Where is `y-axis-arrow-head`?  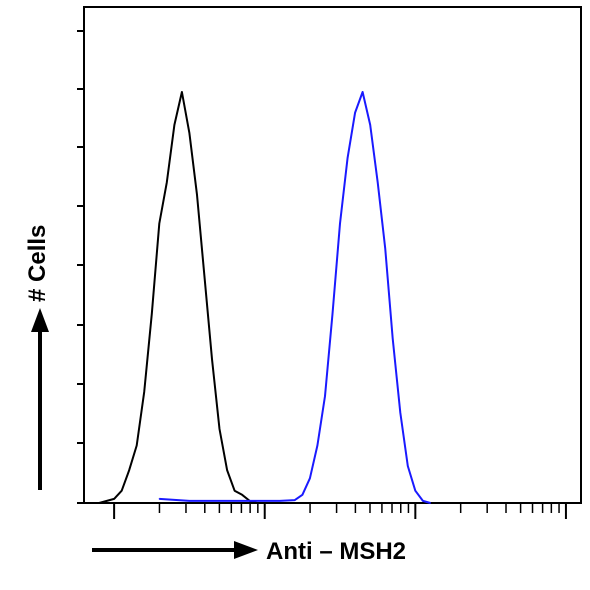
y-axis-arrow-head is located at coordinates (40, 320).